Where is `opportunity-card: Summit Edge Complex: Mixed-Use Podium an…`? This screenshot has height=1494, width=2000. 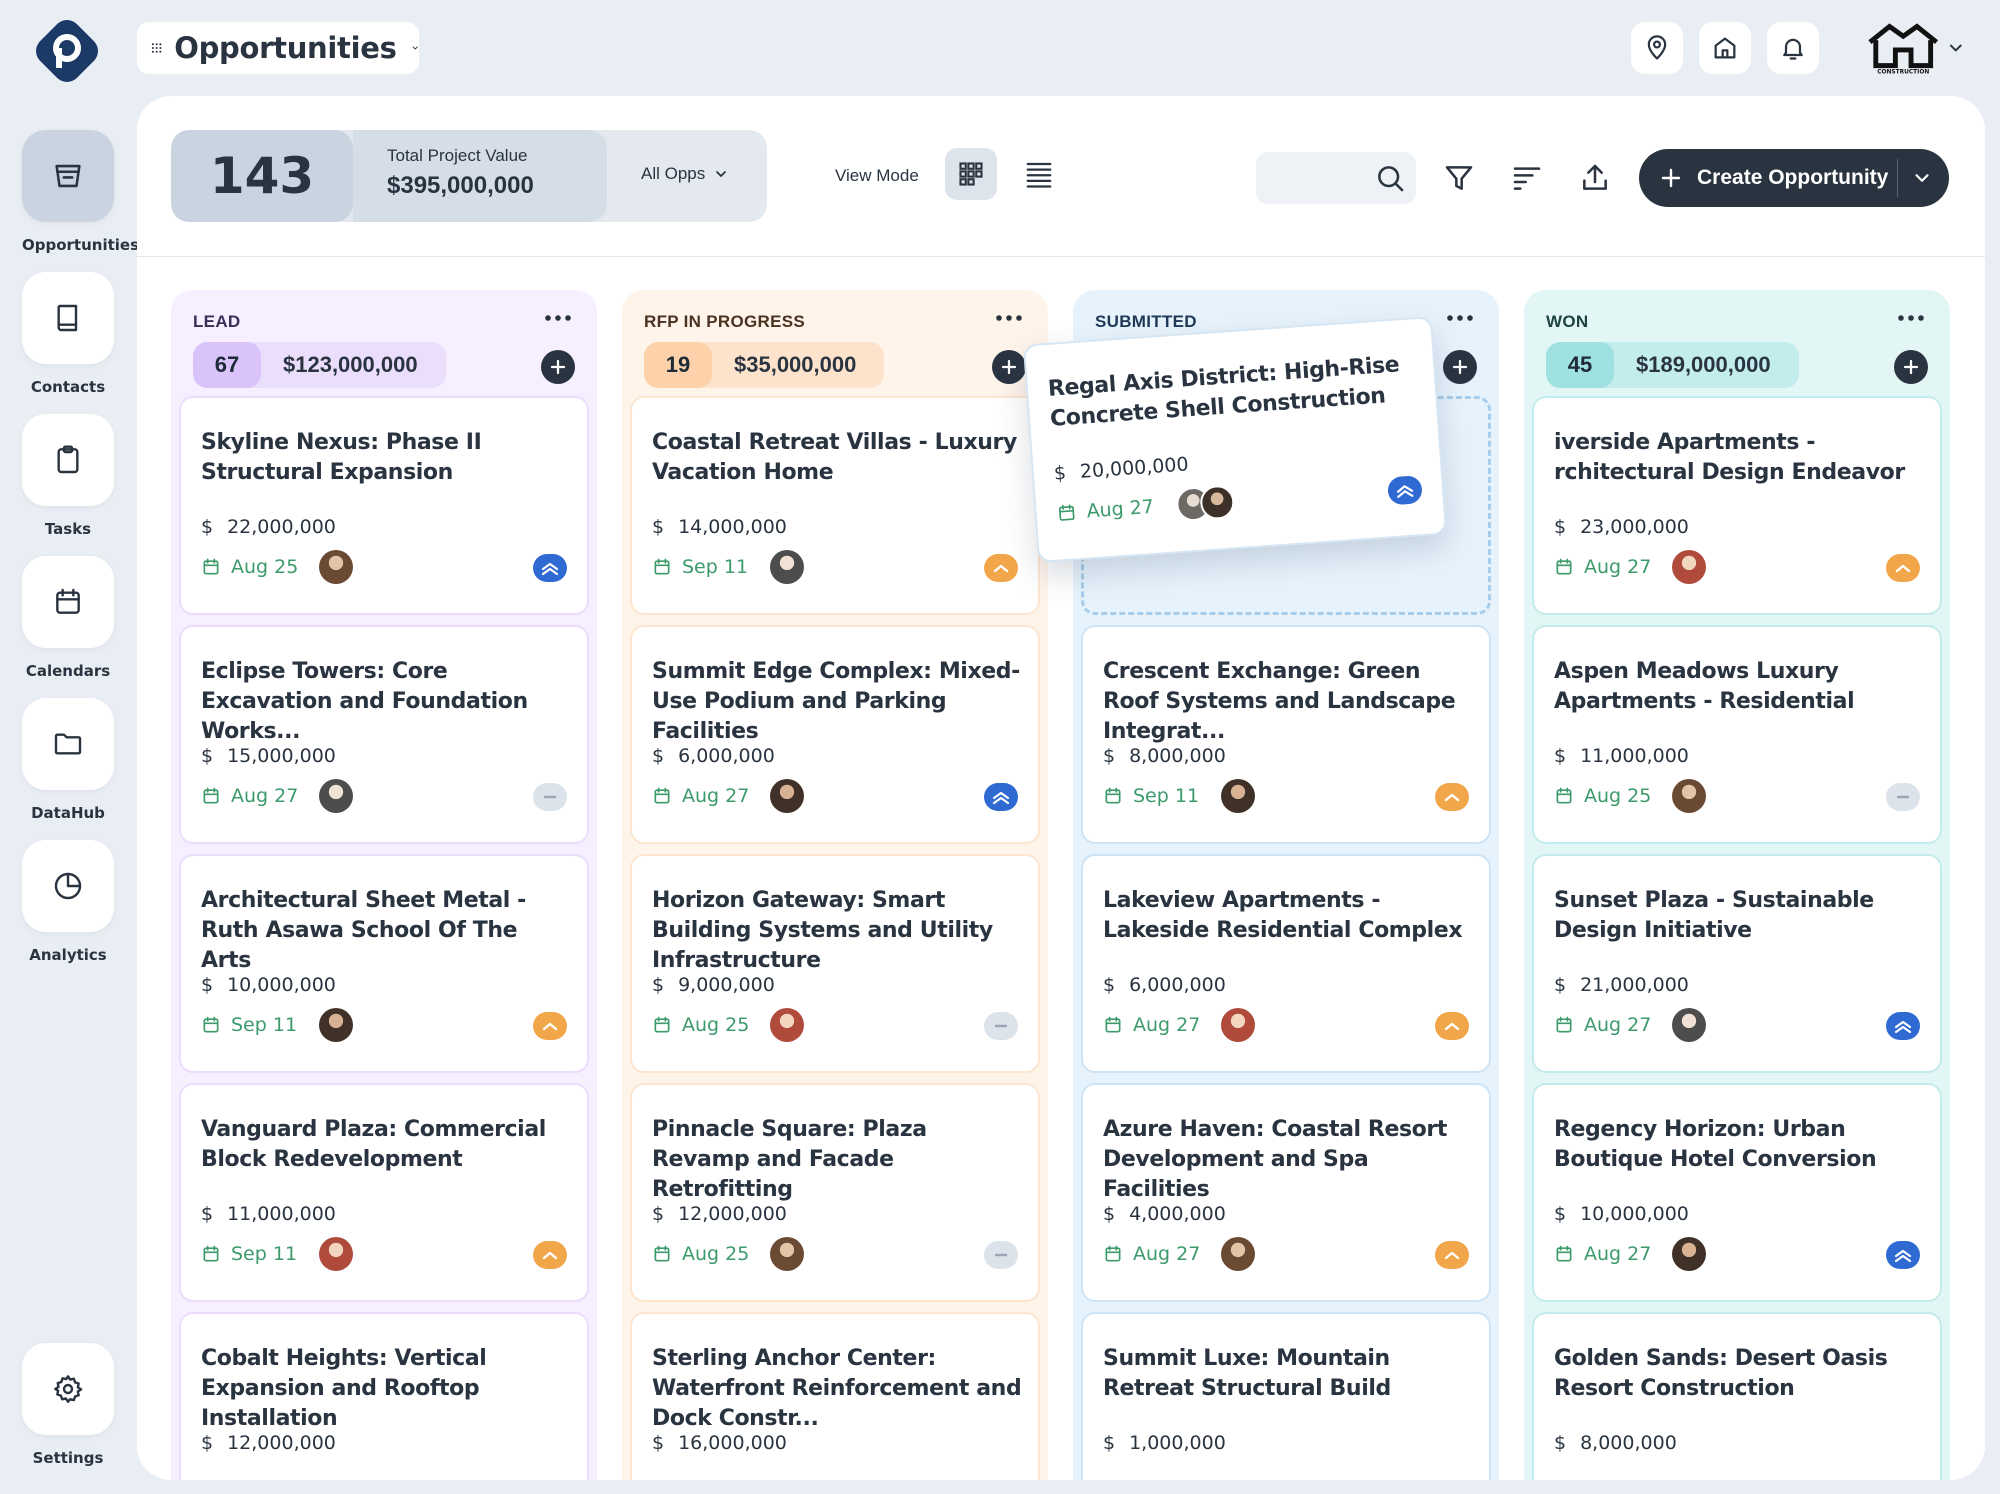 opportunity-card: Summit Edge Complex: Mixed-Use Podium an… is located at coordinates (835, 734).